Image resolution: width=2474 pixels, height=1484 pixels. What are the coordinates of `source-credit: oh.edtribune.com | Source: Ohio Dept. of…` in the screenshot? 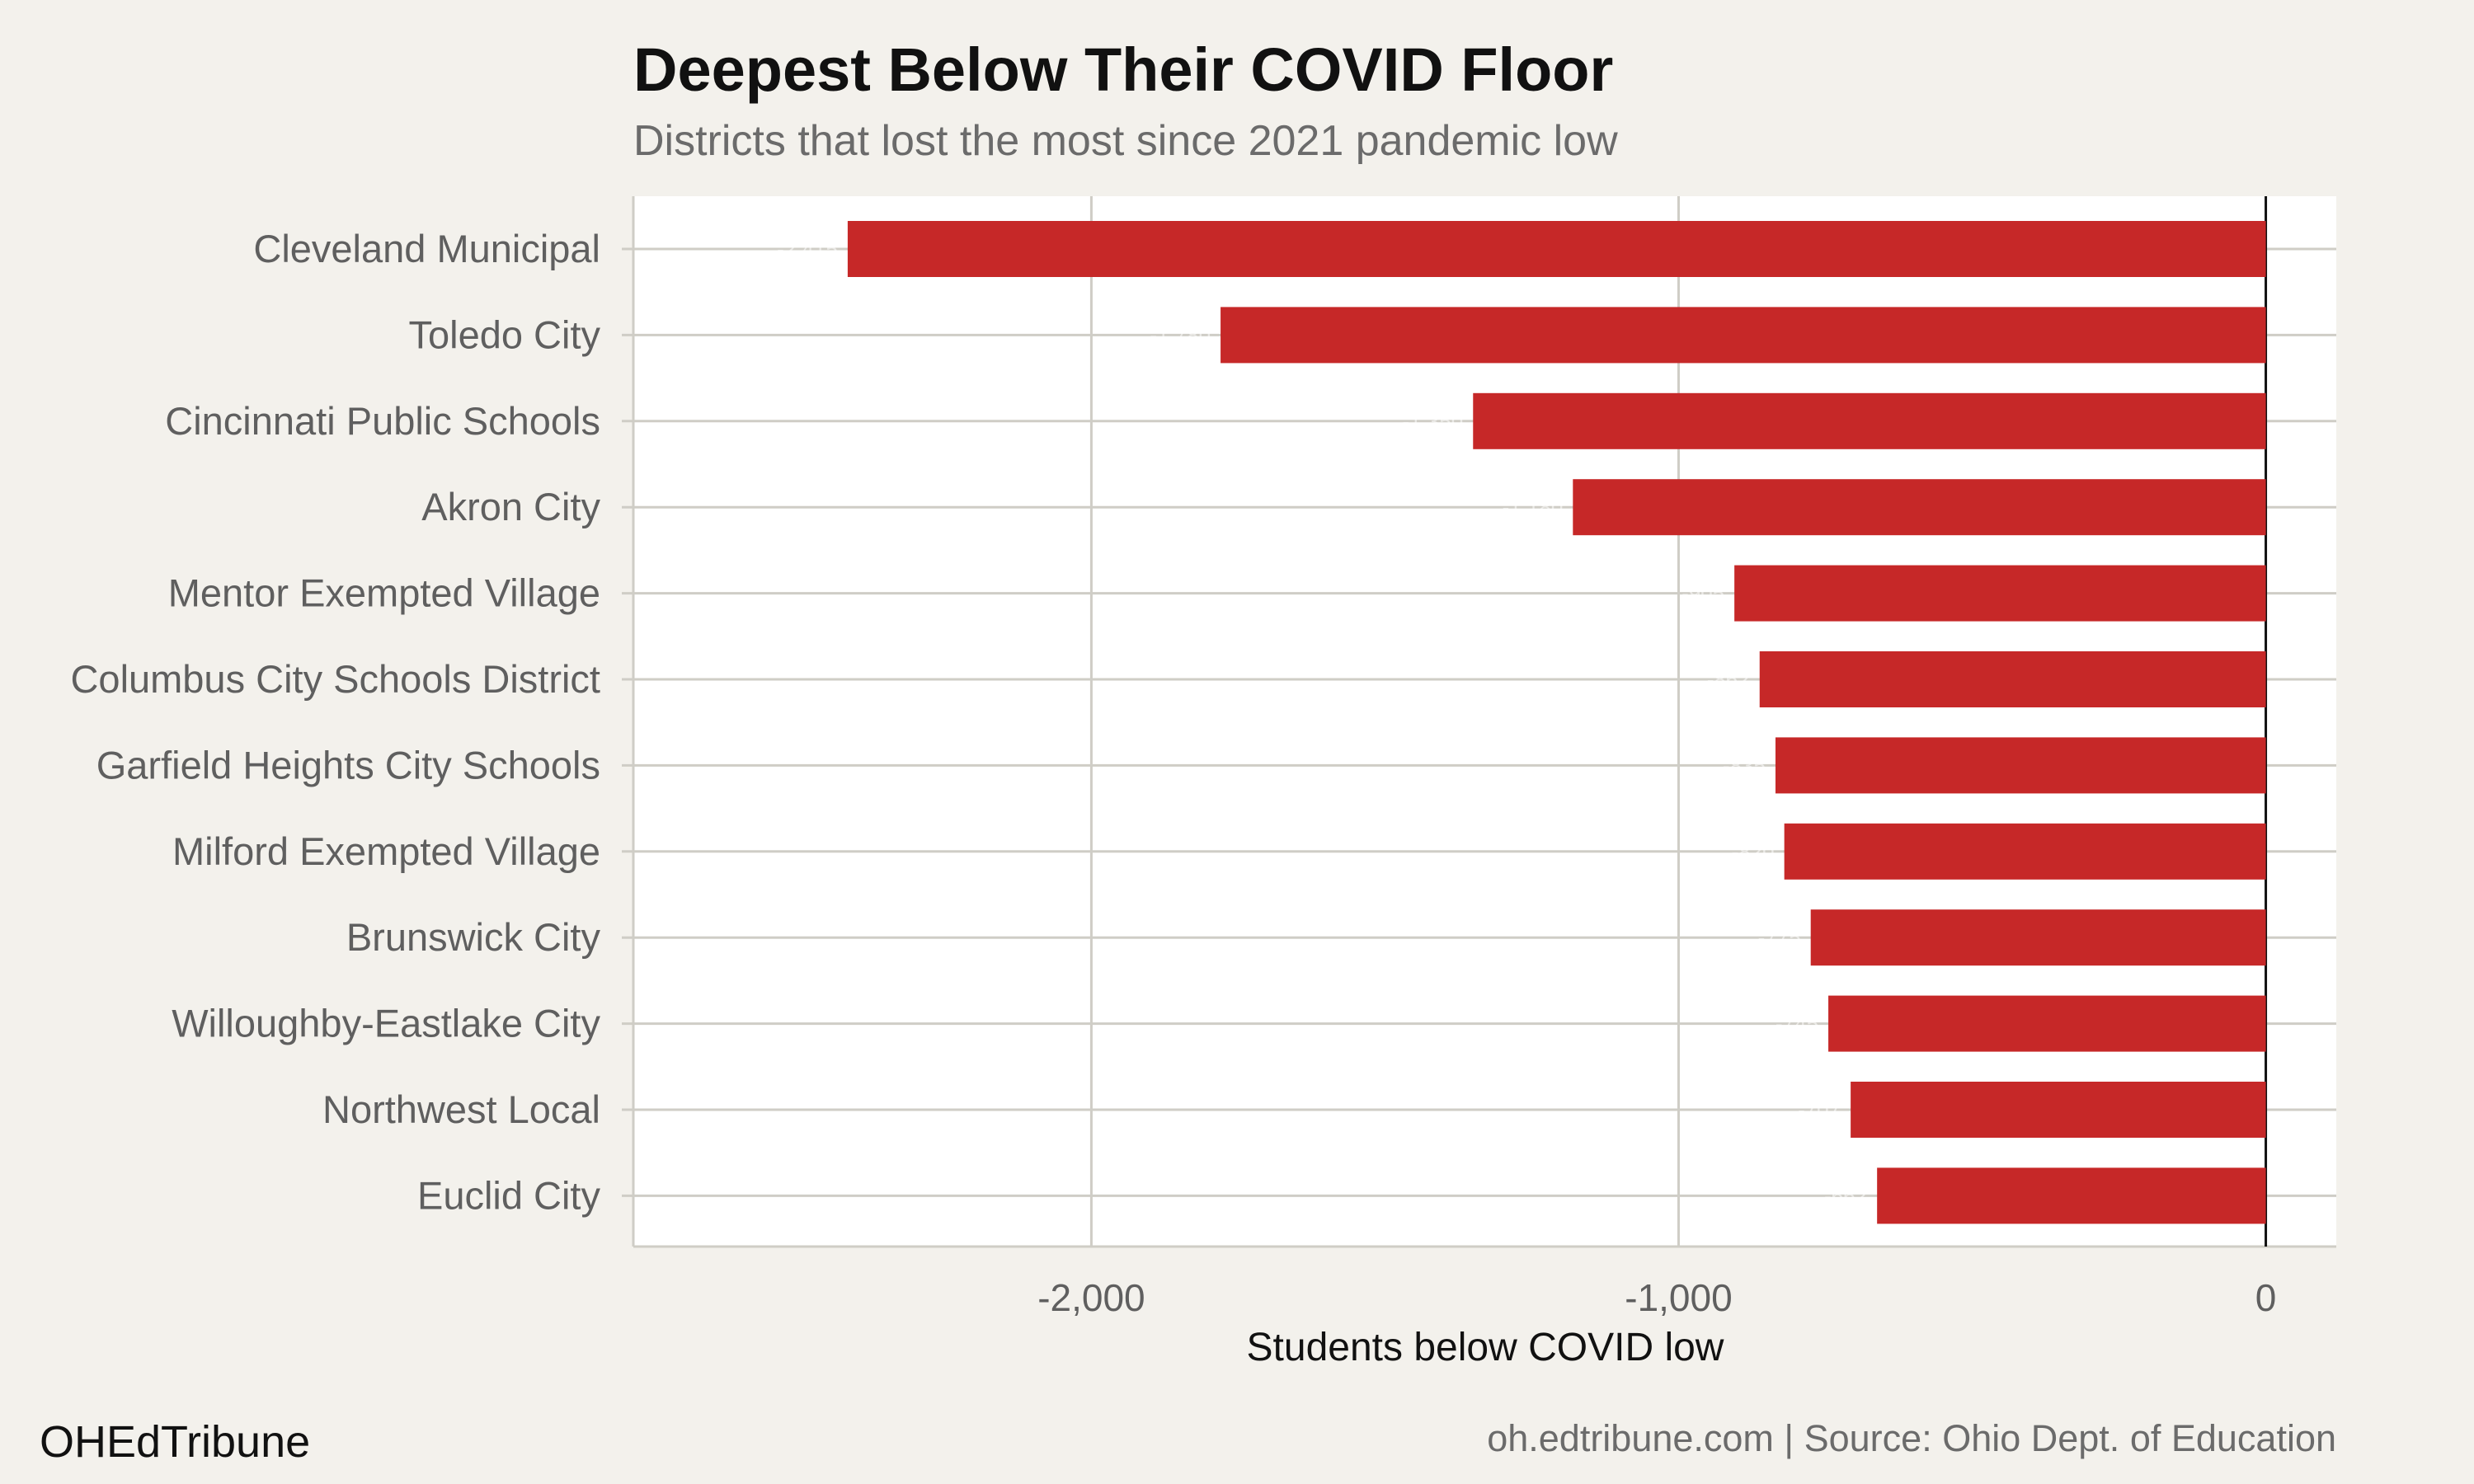 It's located at (1911, 1438).